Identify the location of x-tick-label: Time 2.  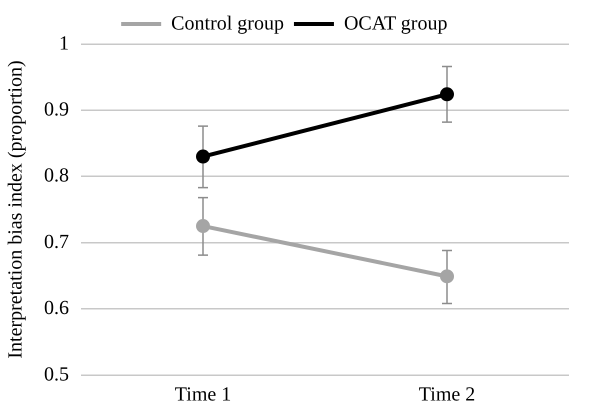
(447, 394).